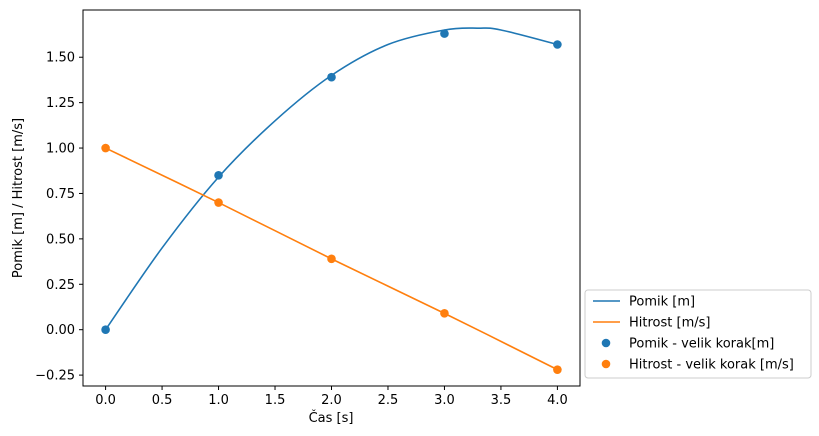  Describe the element at coordinates (60, 103) in the screenshot. I see `y-tick-label: 1.25` at that location.